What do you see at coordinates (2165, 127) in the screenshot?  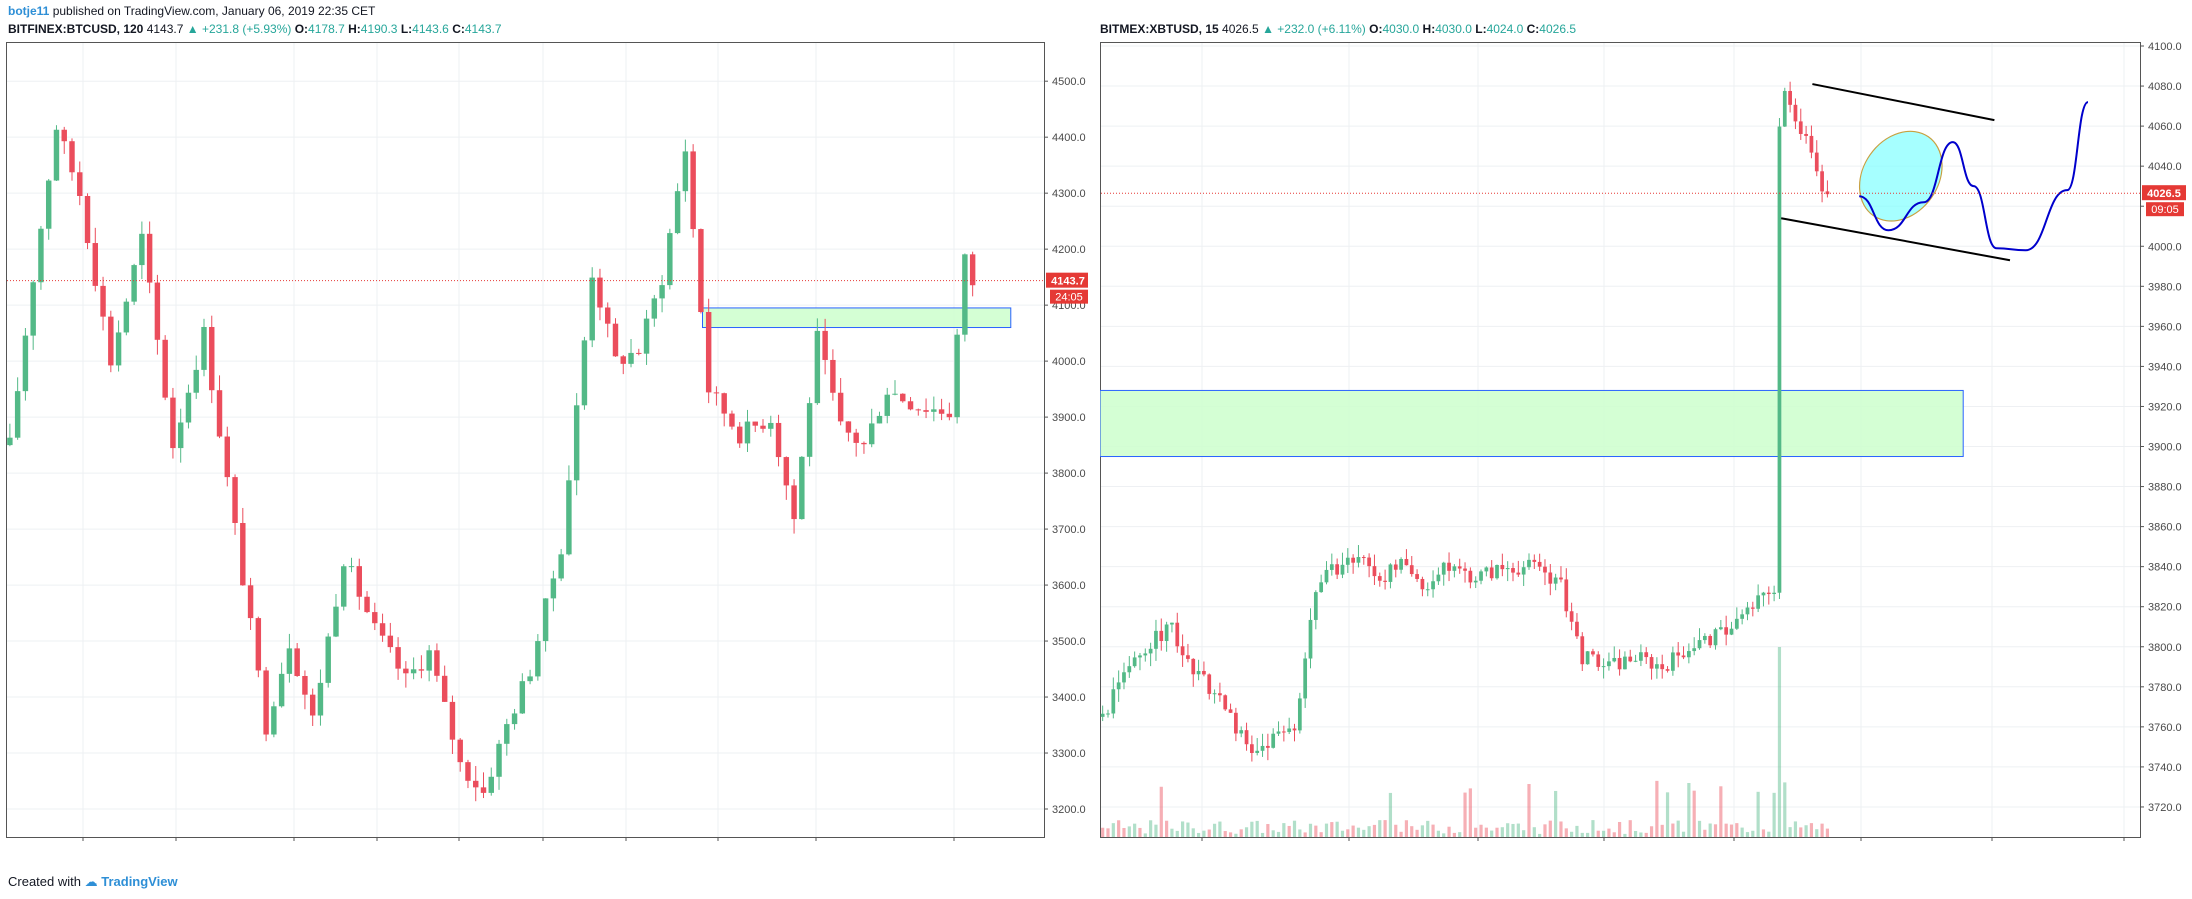 I see `y-tick-label: 4060.0` at bounding box center [2165, 127].